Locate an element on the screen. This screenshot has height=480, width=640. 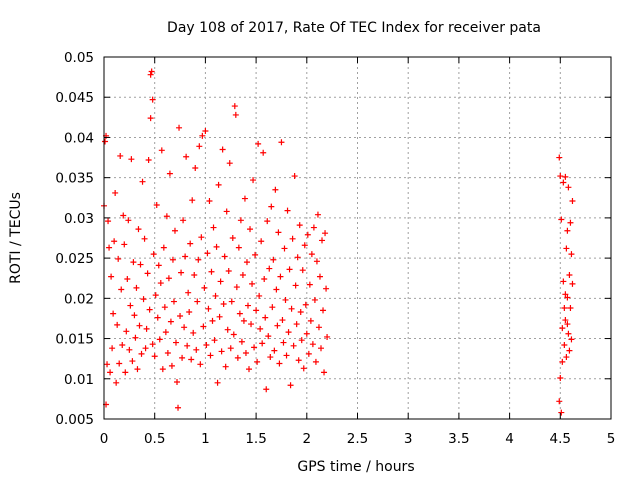
x-tick-label: 5 is located at coordinates (611, 439).